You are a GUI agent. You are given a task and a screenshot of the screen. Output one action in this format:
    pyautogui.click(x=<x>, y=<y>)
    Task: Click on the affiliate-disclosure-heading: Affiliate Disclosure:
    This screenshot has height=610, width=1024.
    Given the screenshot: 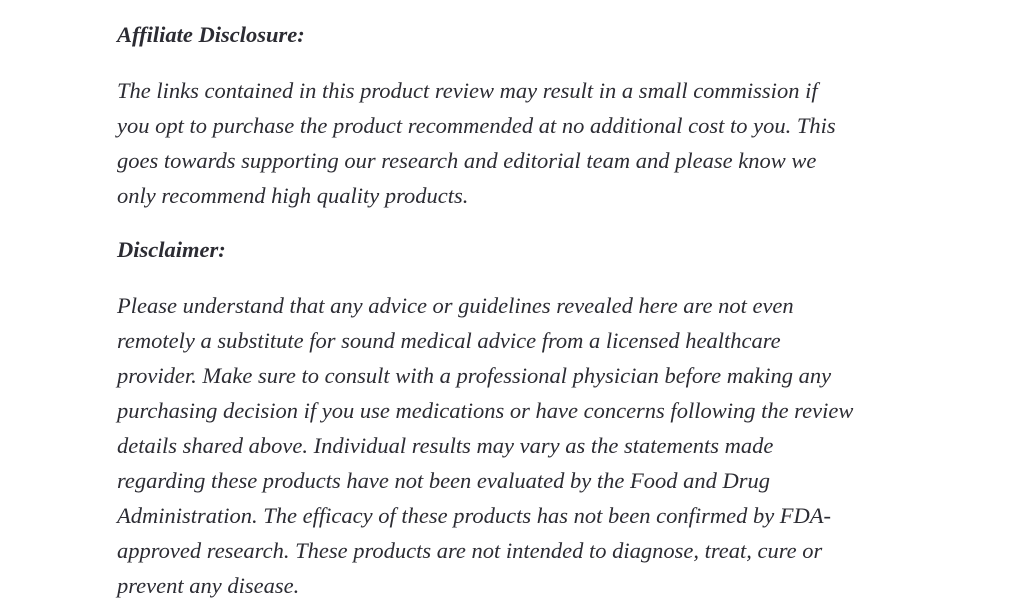 What is the action you would take?
    pyautogui.click(x=211, y=34)
    